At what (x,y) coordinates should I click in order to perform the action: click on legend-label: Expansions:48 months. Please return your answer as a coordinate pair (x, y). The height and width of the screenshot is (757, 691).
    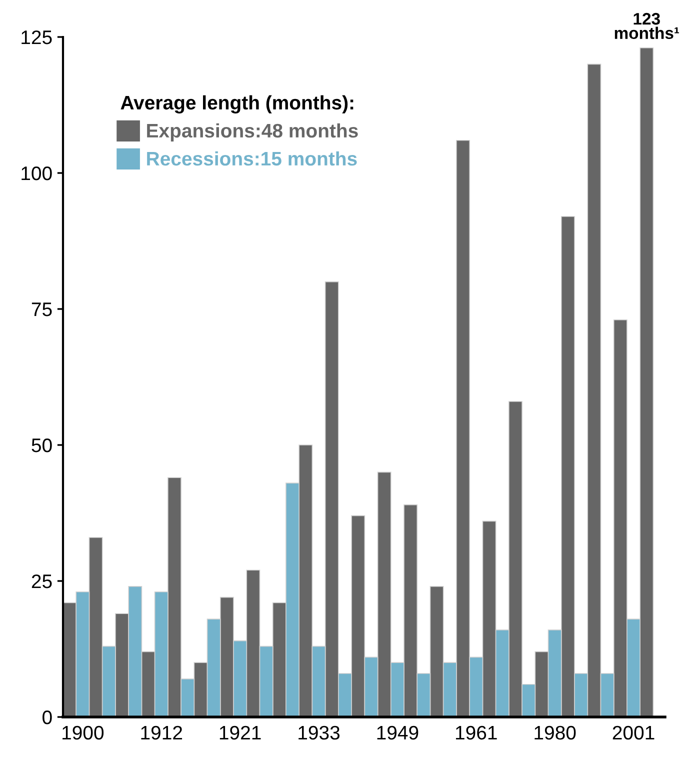
    Looking at the image, I should click on (252, 132).